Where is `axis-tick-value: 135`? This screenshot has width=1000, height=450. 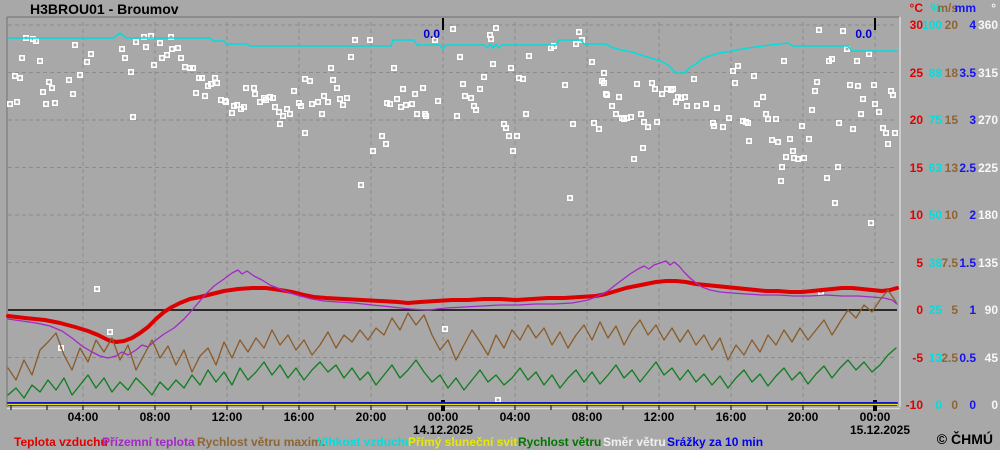 axis-tick-value: 135 is located at coordinates (987, 262).